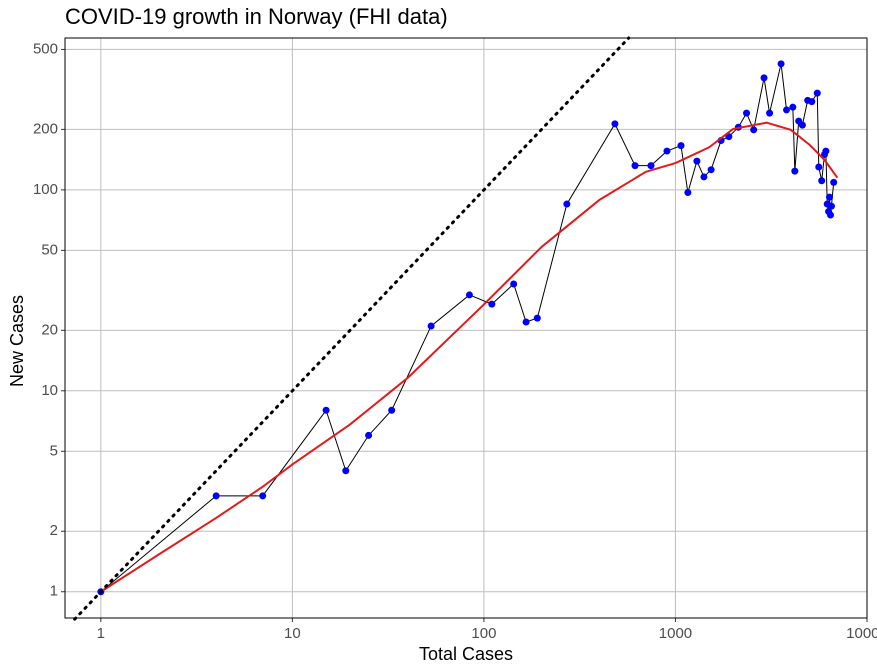 This screenshot has height=672, width=877. What do you see at coordinates (45, 128) in the screenshot?
I see `y-tick-label: 200` at bounding box center [45, 128].